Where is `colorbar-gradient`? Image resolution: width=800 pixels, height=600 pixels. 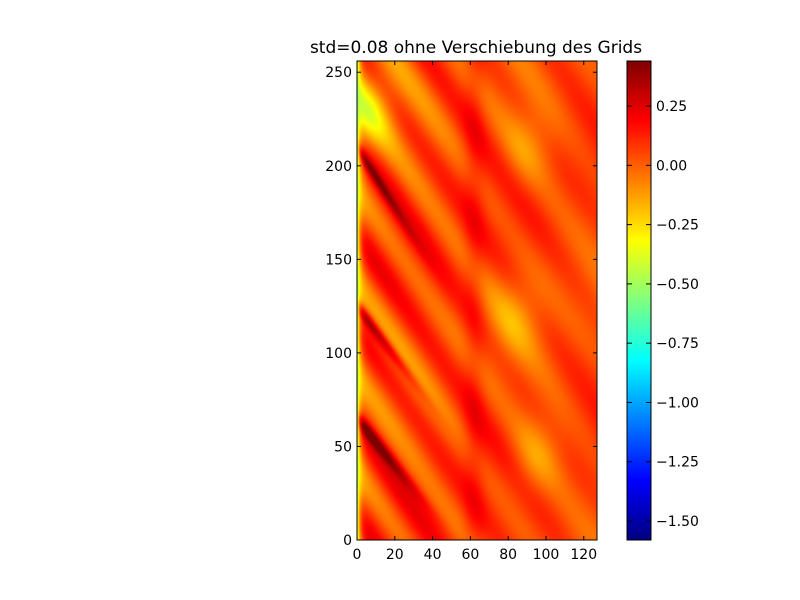 colorbar-gradient is located at coordinates (639, 300).